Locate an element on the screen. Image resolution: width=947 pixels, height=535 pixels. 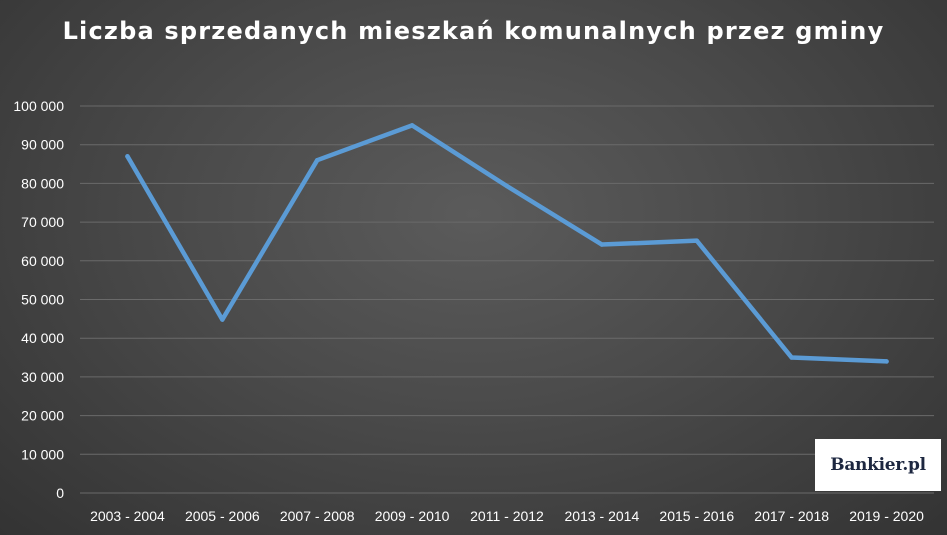
y-tick-label: 60 000 is located at coordinates (42, 261).